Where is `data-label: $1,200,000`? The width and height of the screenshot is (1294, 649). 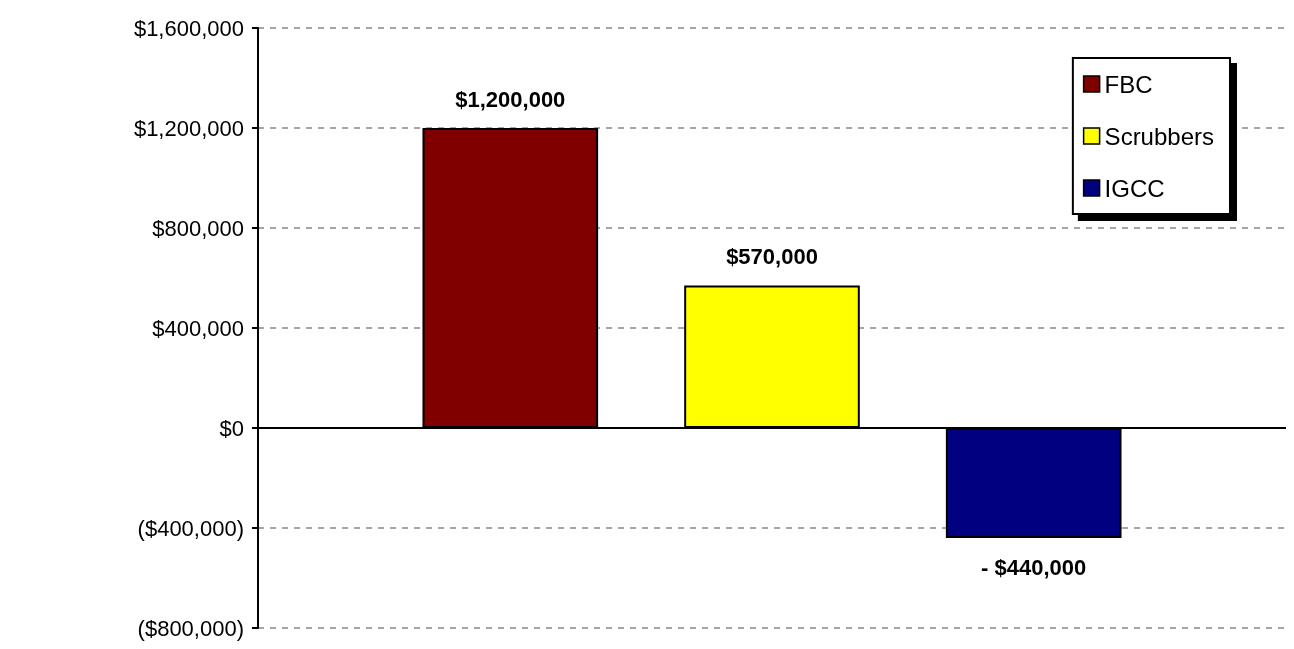
data-label: $1,200,000 is located at coordinates (510, 99).